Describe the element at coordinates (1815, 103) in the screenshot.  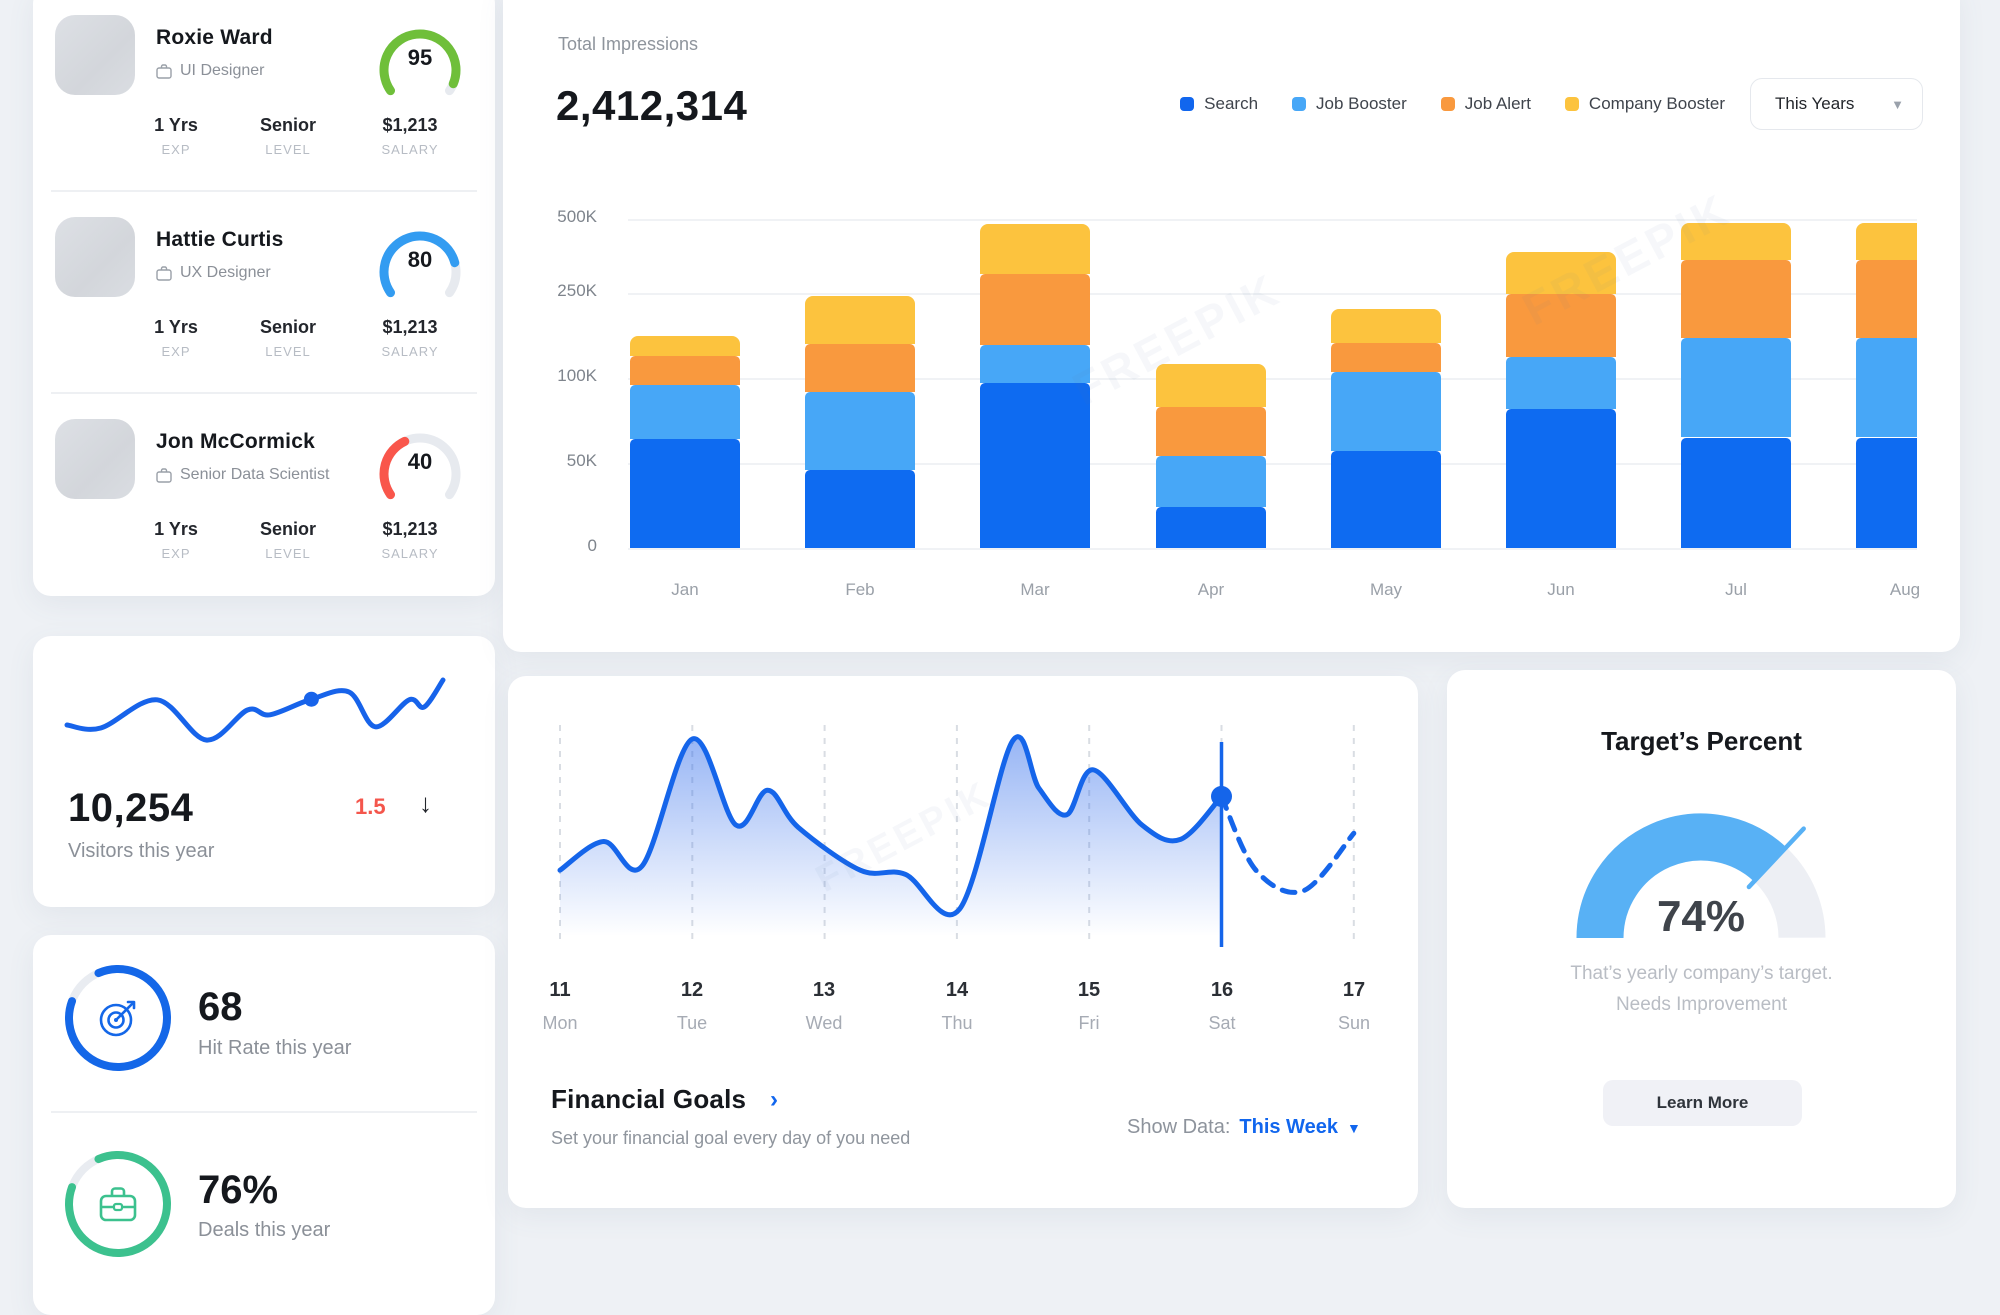
I see `period-dropdown-value: This Years` at that location.